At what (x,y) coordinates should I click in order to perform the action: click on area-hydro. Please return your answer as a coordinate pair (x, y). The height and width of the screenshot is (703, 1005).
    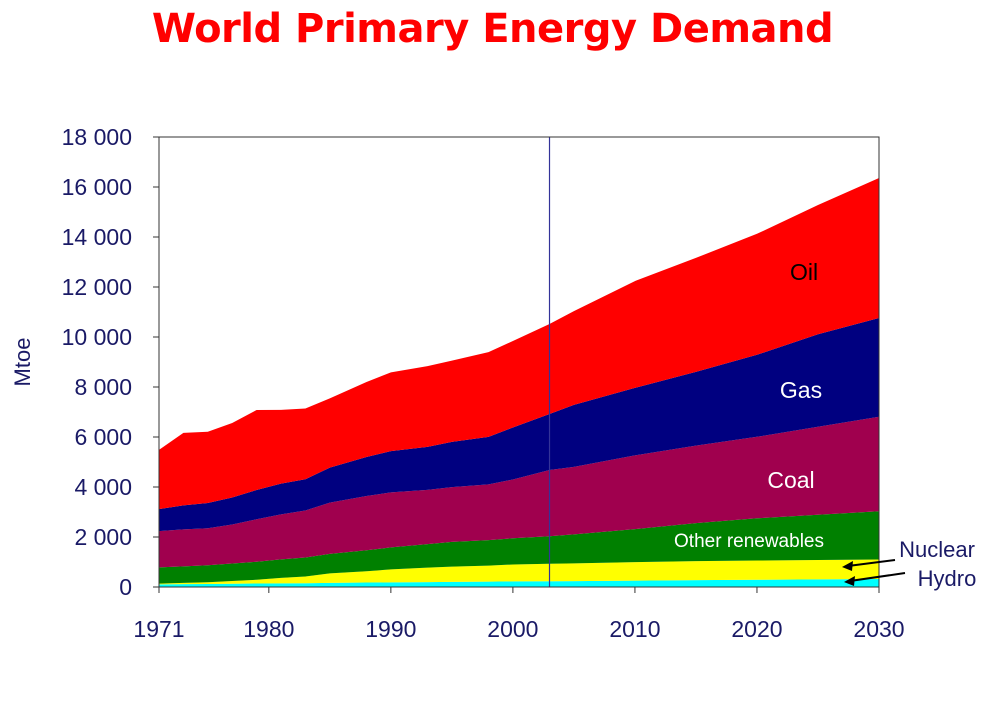
    Looking at the image, I should click on (519, 583).